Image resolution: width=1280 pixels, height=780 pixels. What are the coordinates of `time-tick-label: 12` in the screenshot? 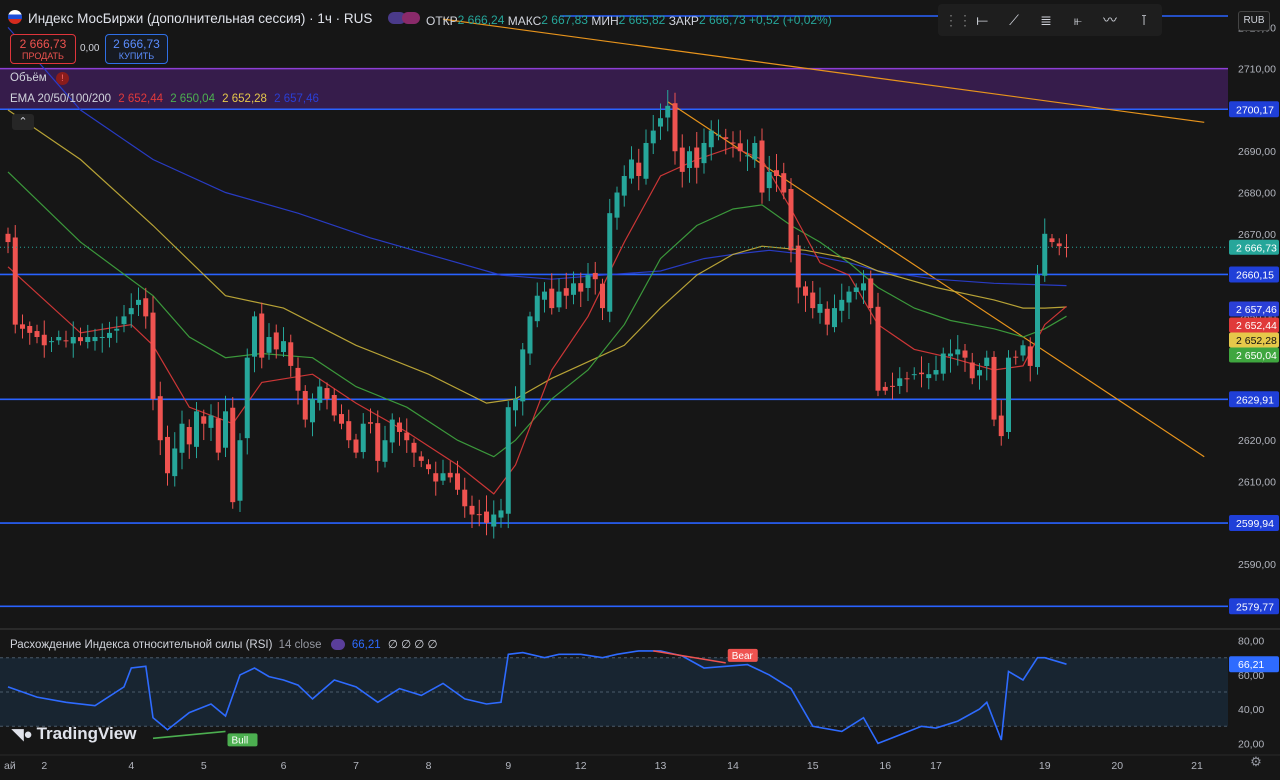 It's located at (581, 766).